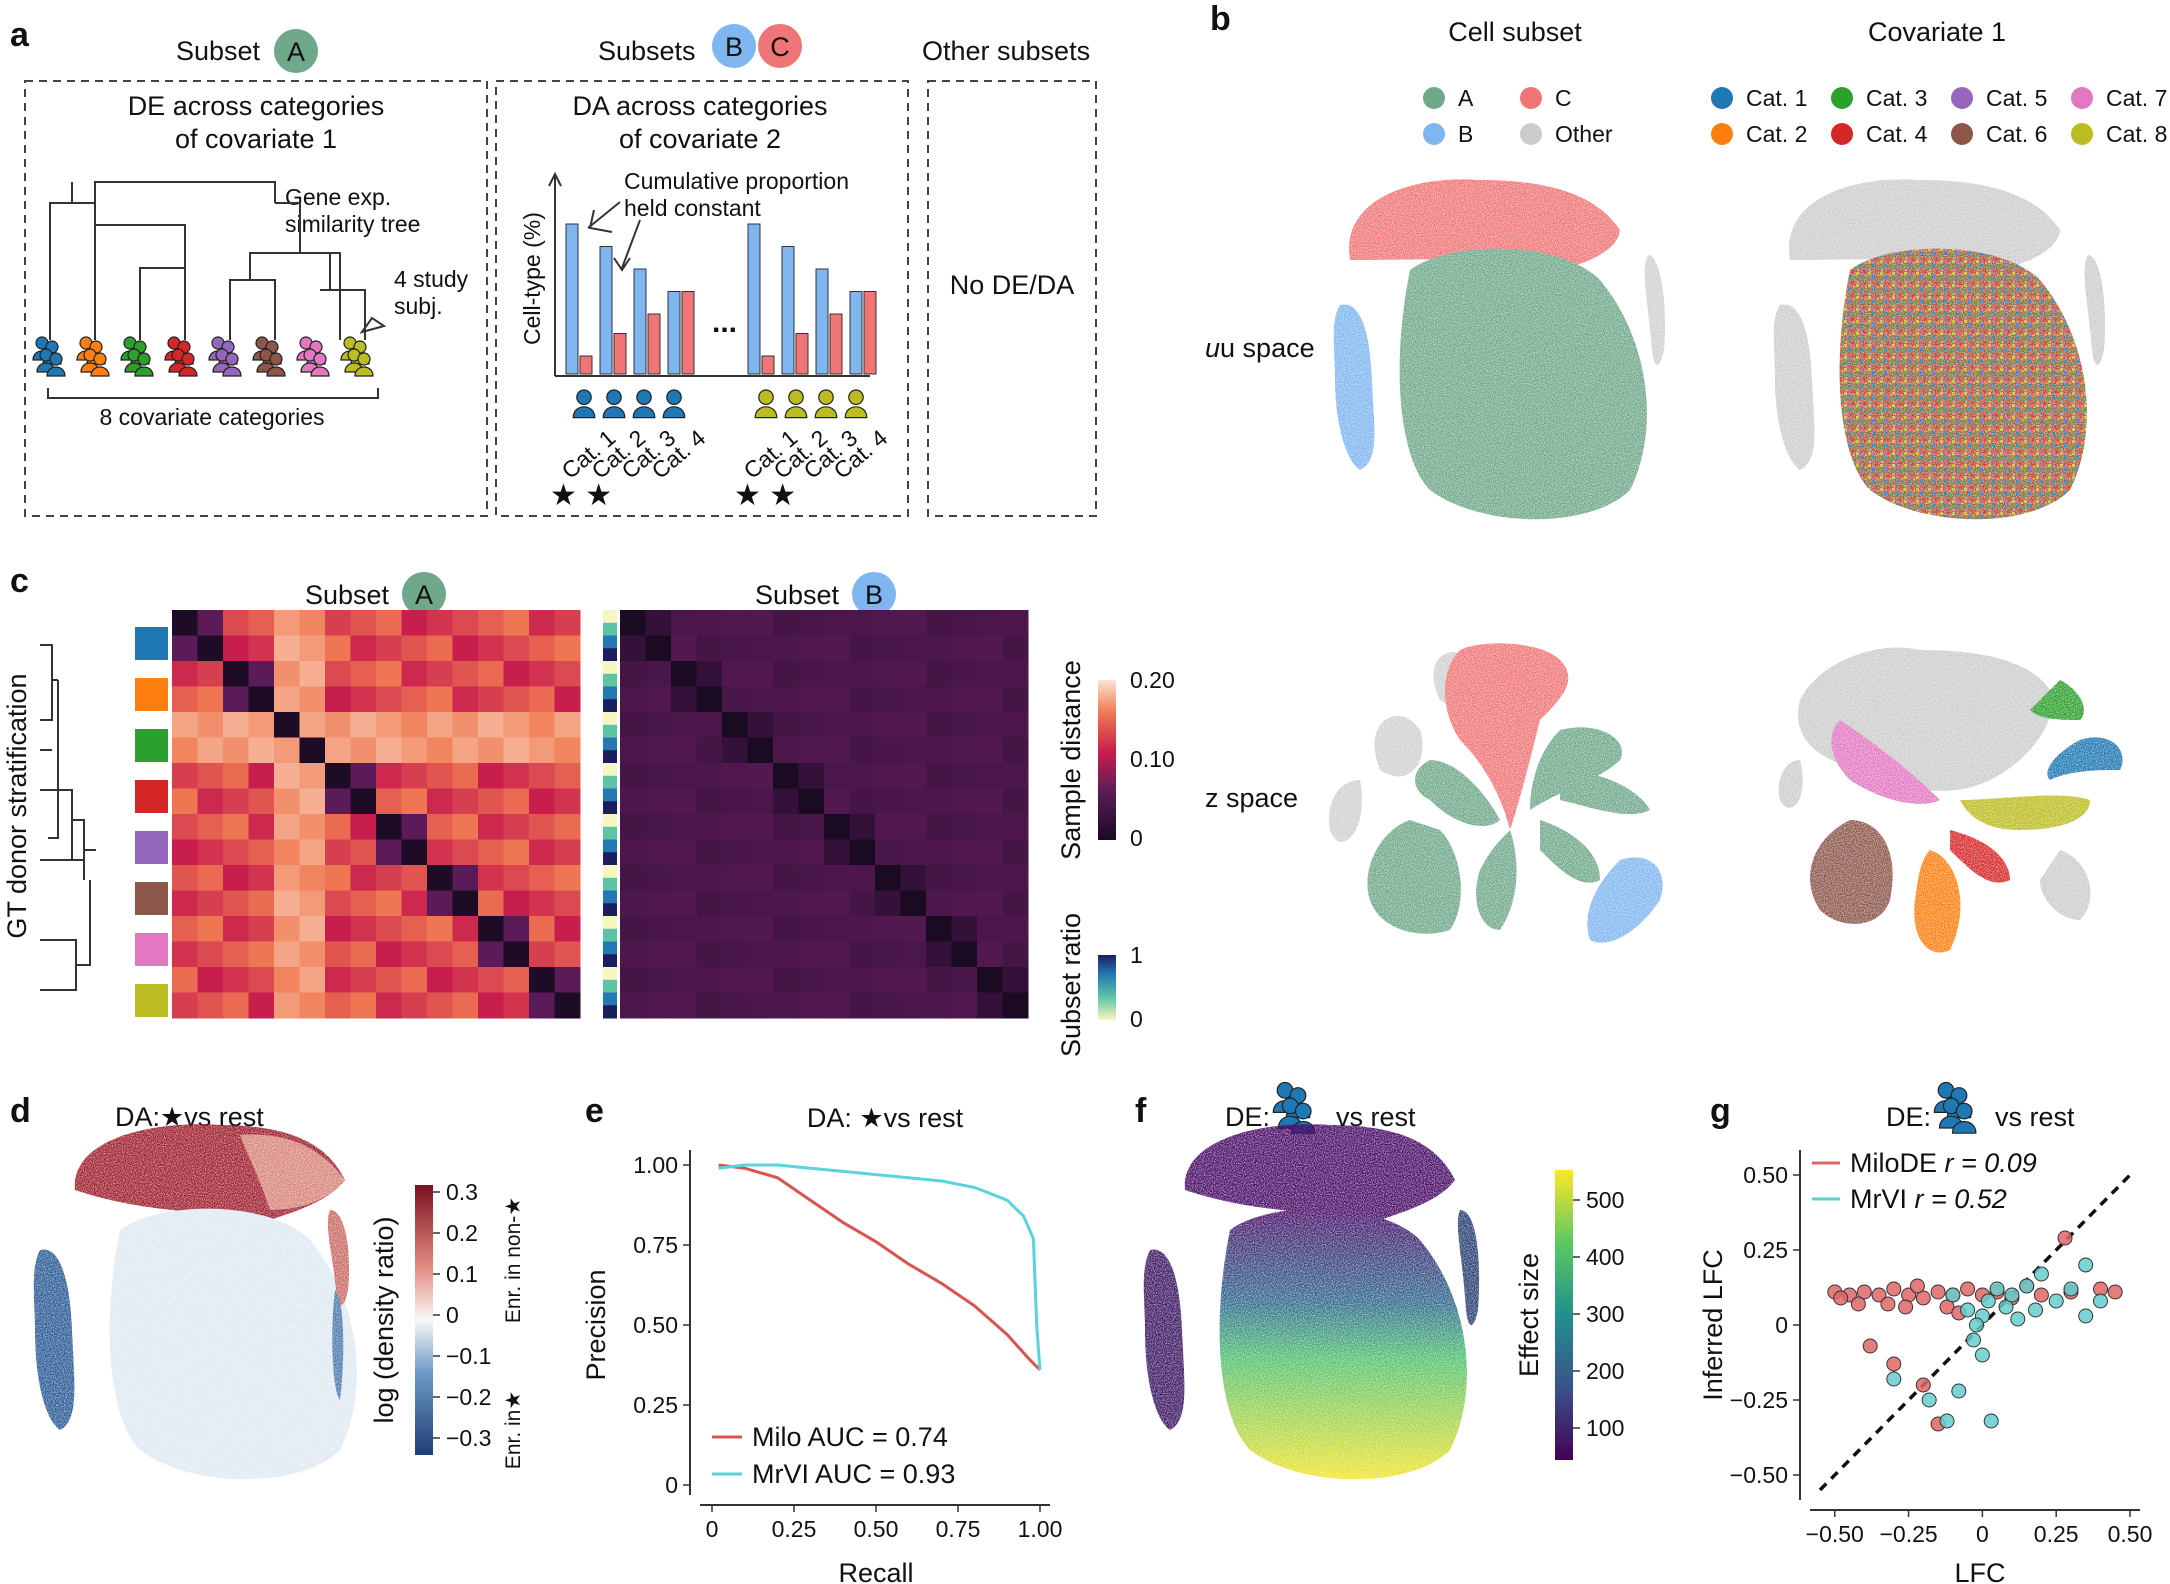 This screenshot has width=2170, height=1584. I want to click on legend-dot-Cat5, so click(1962, 98).